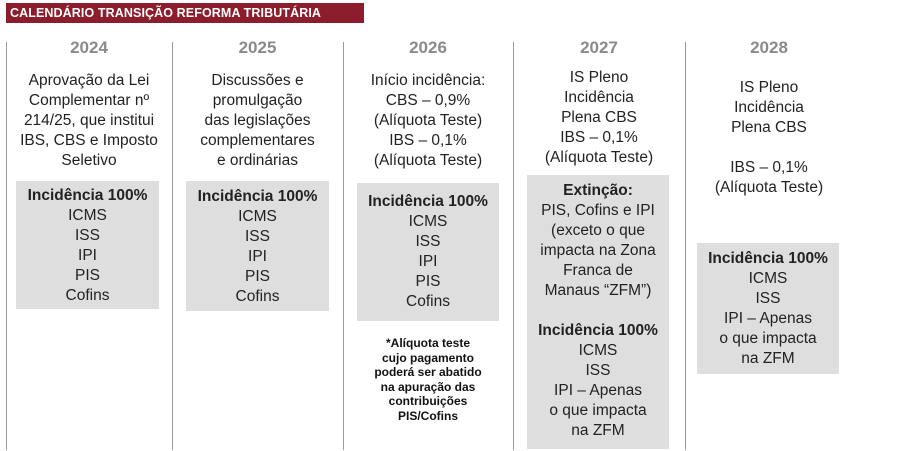 The image size is (908, 451). What do you see at coordinates (428, 372) in the screenshot?
I see `footnote-line: poderá ser abatido` at bounding box center [428, 372].